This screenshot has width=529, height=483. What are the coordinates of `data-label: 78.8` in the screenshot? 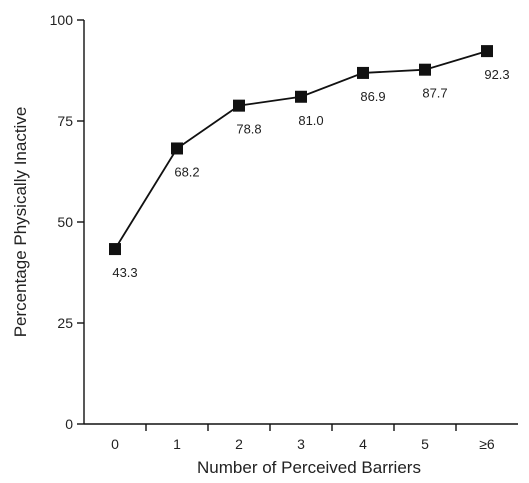 It's located at (248, 129).